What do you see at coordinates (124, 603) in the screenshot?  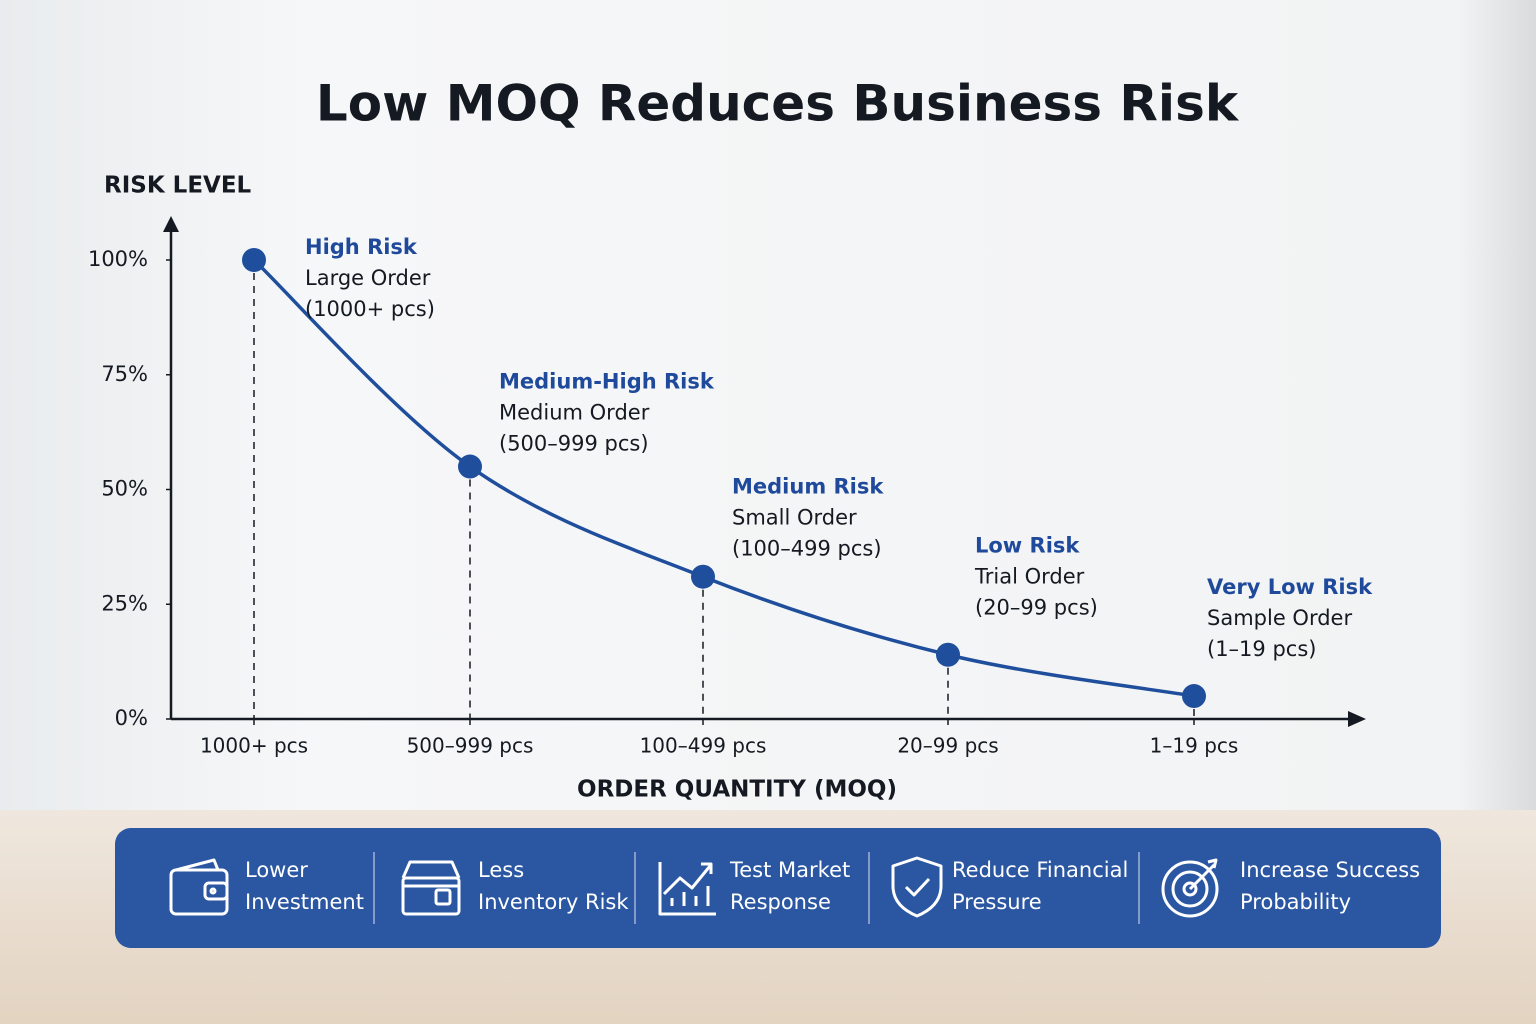 I see `y-tick-label: 25%` at bounding box center [124, 603].